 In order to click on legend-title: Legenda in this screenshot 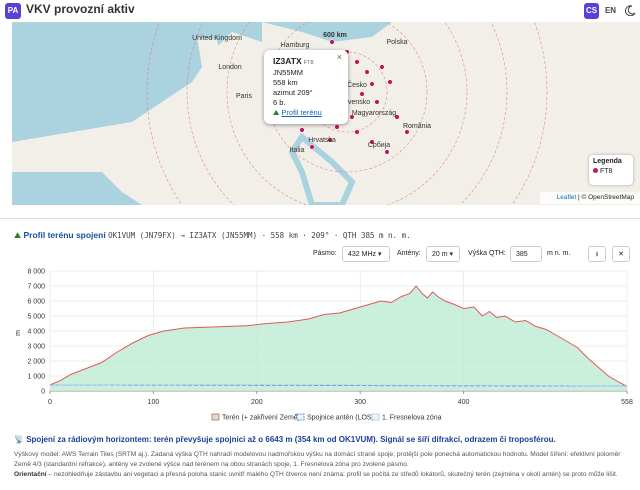, I will do `click(607, 161)`.